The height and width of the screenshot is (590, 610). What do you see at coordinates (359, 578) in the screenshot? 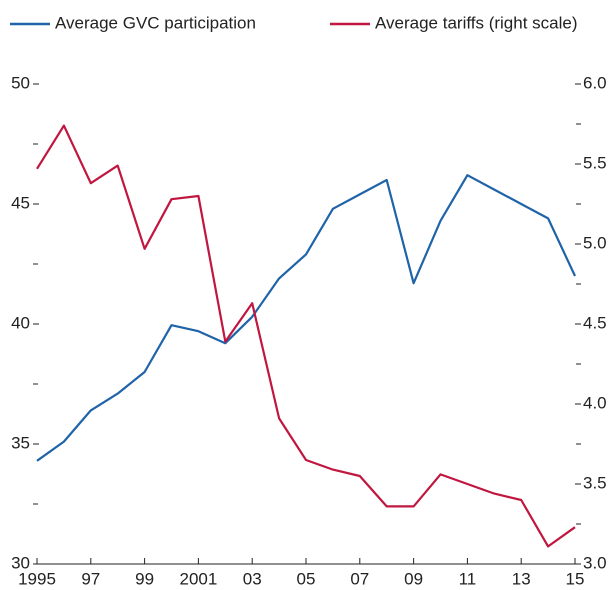
I see `x-tick-label: 07` at bounding box center [359, 578].